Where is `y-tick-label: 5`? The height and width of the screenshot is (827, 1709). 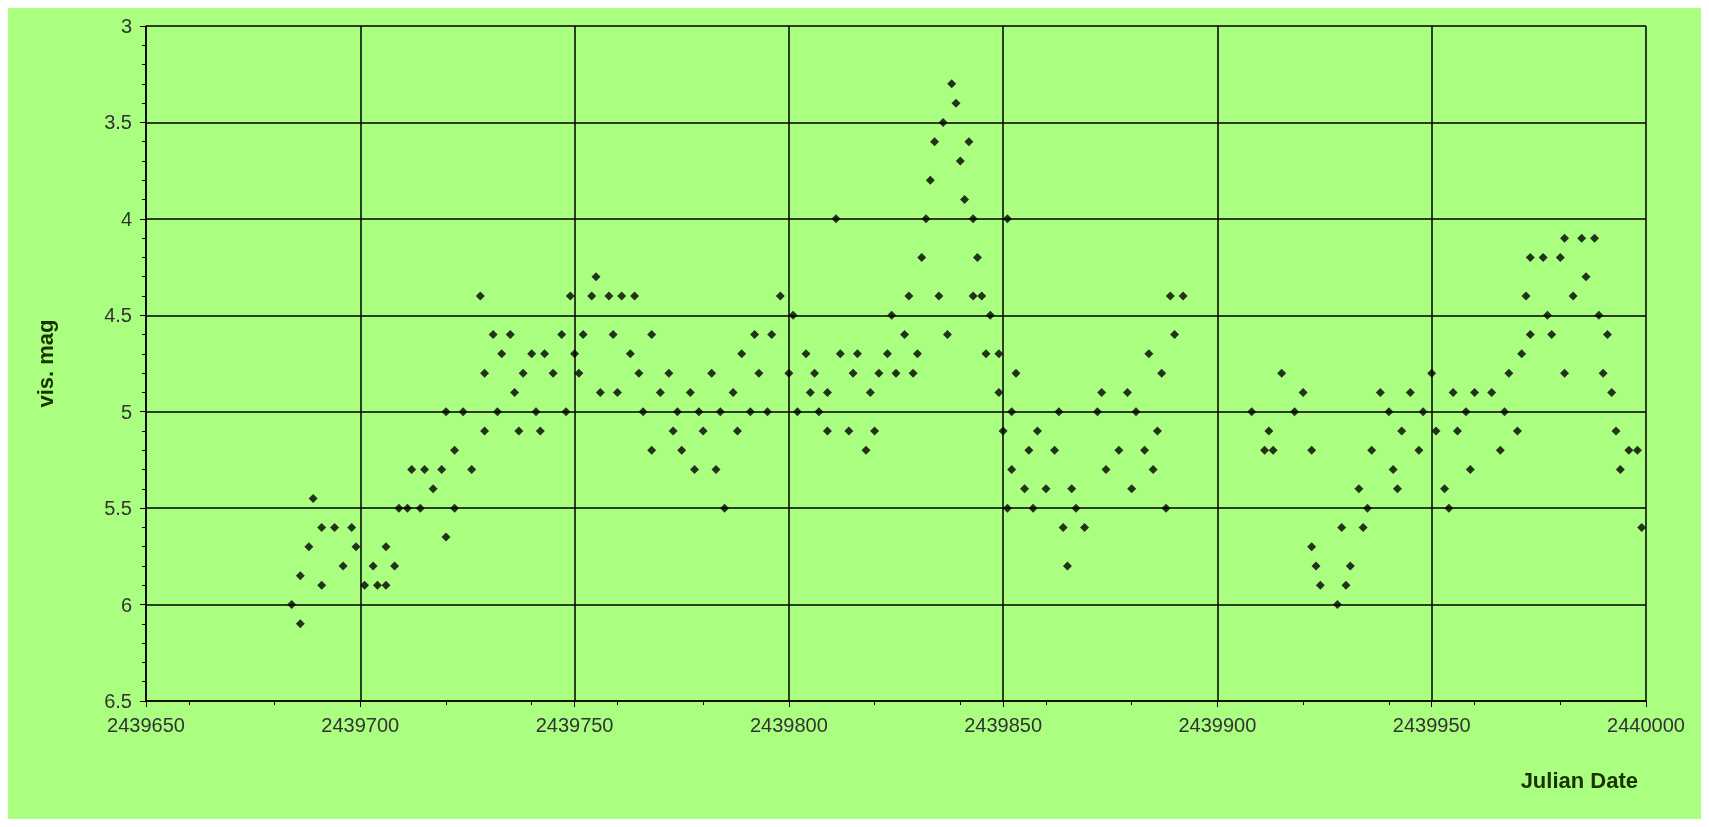 y-tick-label: 5 is located at coordinates (126, 411).